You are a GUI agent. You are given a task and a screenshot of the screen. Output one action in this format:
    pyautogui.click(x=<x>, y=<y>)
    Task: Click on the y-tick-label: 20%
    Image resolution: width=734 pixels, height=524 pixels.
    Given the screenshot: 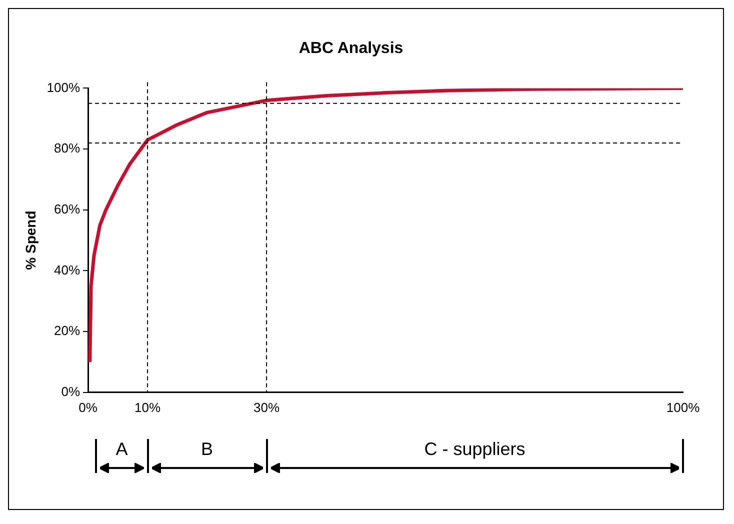 What is the action you would take?
    pyautogui.click(x=67, y=330)
    